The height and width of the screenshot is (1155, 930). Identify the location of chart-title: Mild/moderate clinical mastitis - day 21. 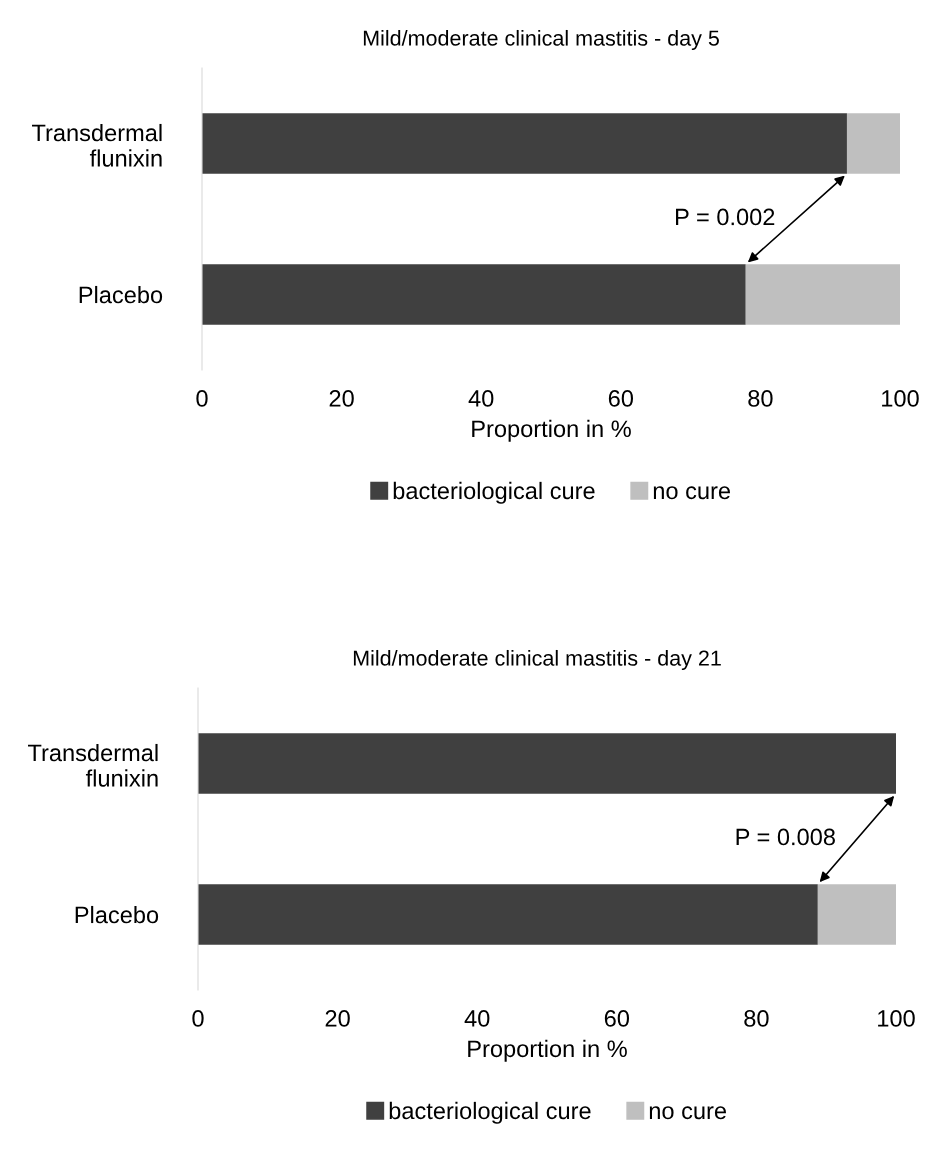
(537, 660).